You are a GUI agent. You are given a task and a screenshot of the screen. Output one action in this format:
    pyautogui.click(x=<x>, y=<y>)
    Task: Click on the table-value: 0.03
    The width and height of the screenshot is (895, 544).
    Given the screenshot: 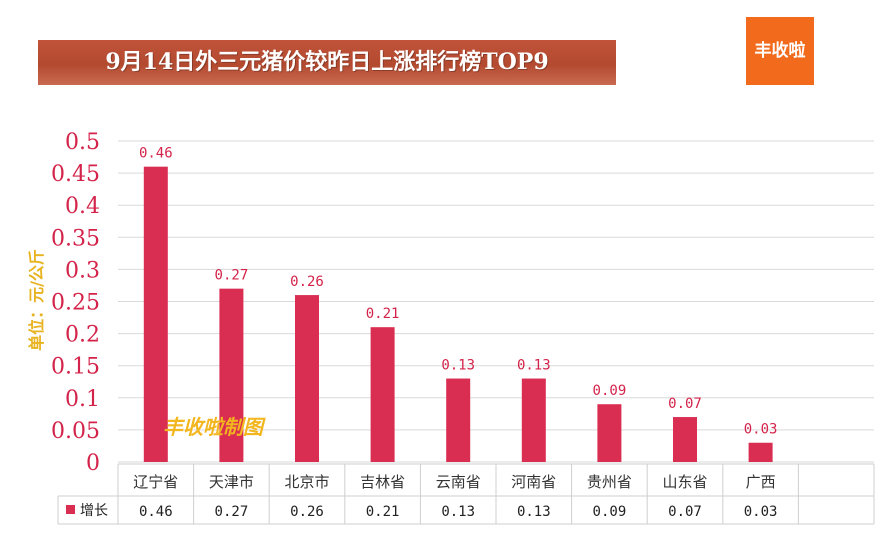 What is the action you would take?
    pyautogui.click(x=761, y=512)
    